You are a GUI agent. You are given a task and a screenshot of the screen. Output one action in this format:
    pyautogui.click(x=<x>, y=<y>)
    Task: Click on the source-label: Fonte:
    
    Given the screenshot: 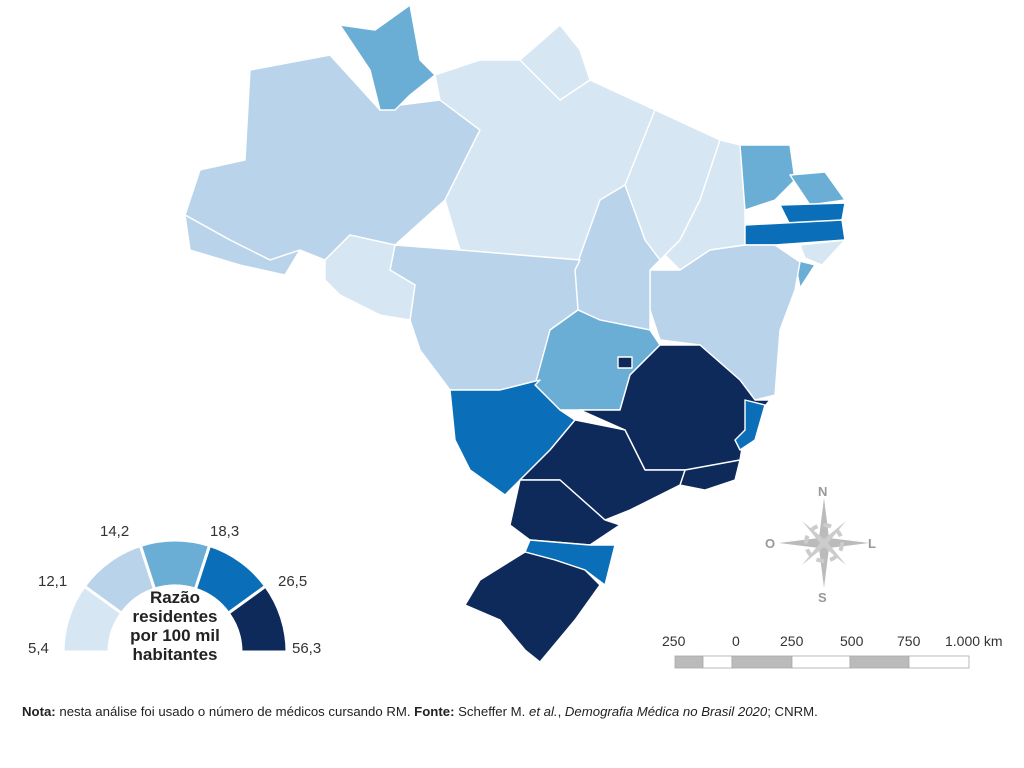 What is the action you would take?
    pyautogui.click(x=434, y=711)
    